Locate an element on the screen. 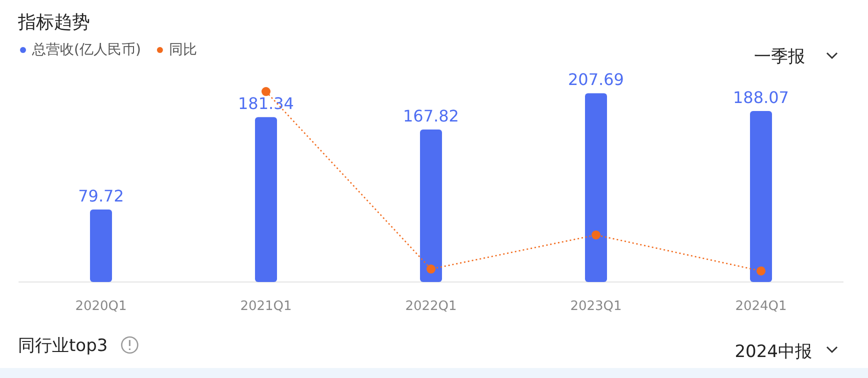 The image size is (868, 378). legend-label: 同比 is located at coordinates (182, 50).